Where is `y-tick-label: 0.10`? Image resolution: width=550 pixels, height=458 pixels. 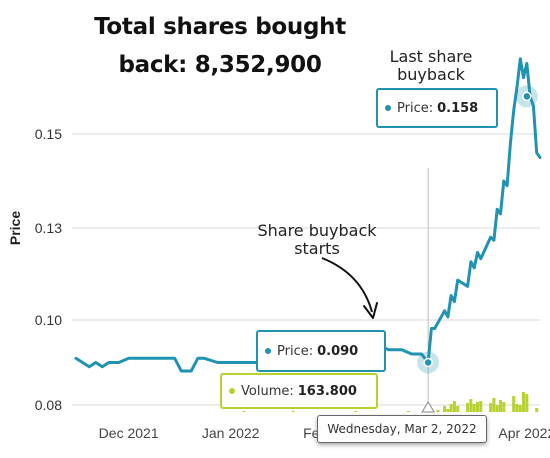
y-tick-label: 0.10 is located at coordinates (48, 320).